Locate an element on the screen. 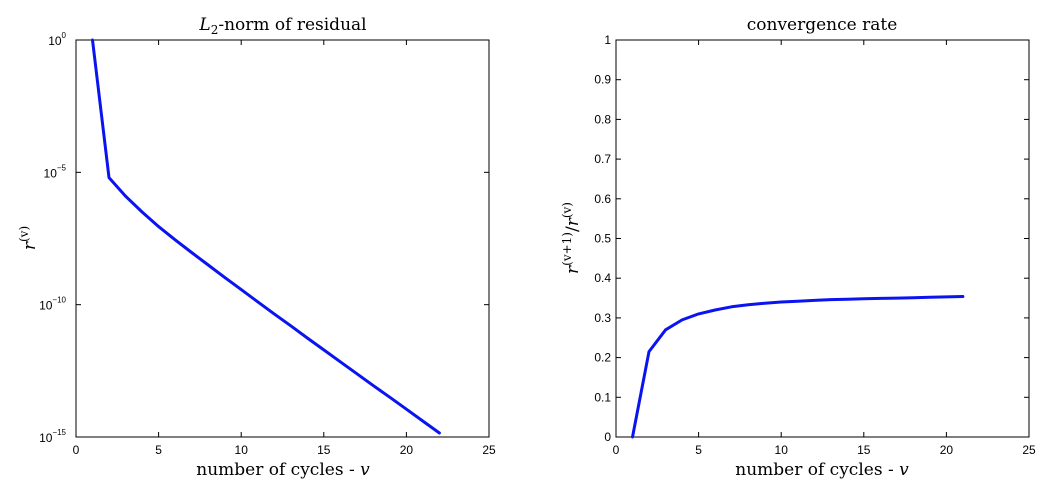 The height and width of the screenshot is (486, 1042). convergence-y-tick-label: 0.9 is located at coordinates (602, 80).